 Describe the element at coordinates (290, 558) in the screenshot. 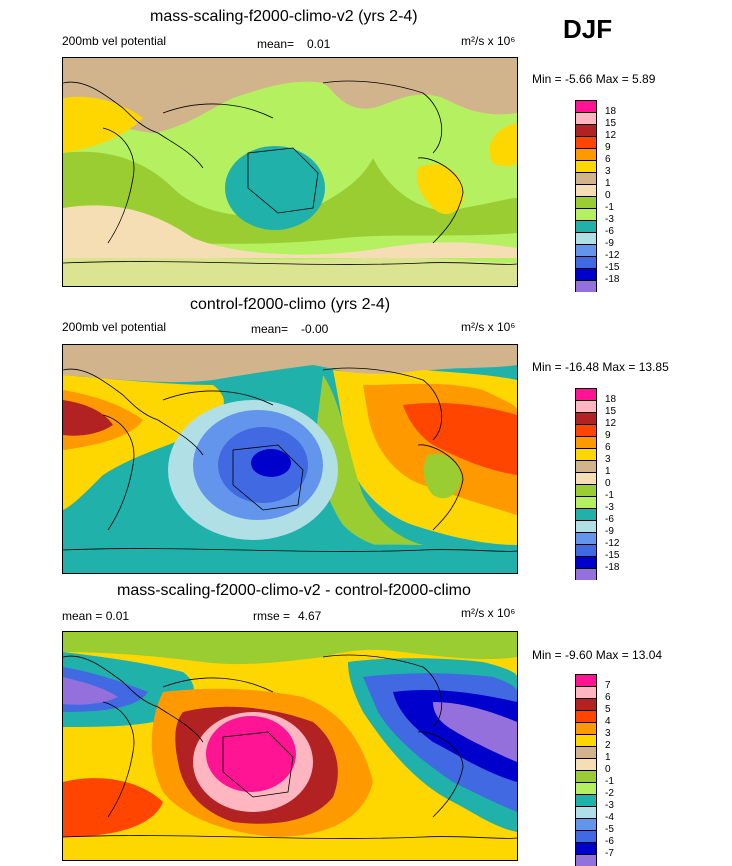

I see `p2-antarctic` at that location.